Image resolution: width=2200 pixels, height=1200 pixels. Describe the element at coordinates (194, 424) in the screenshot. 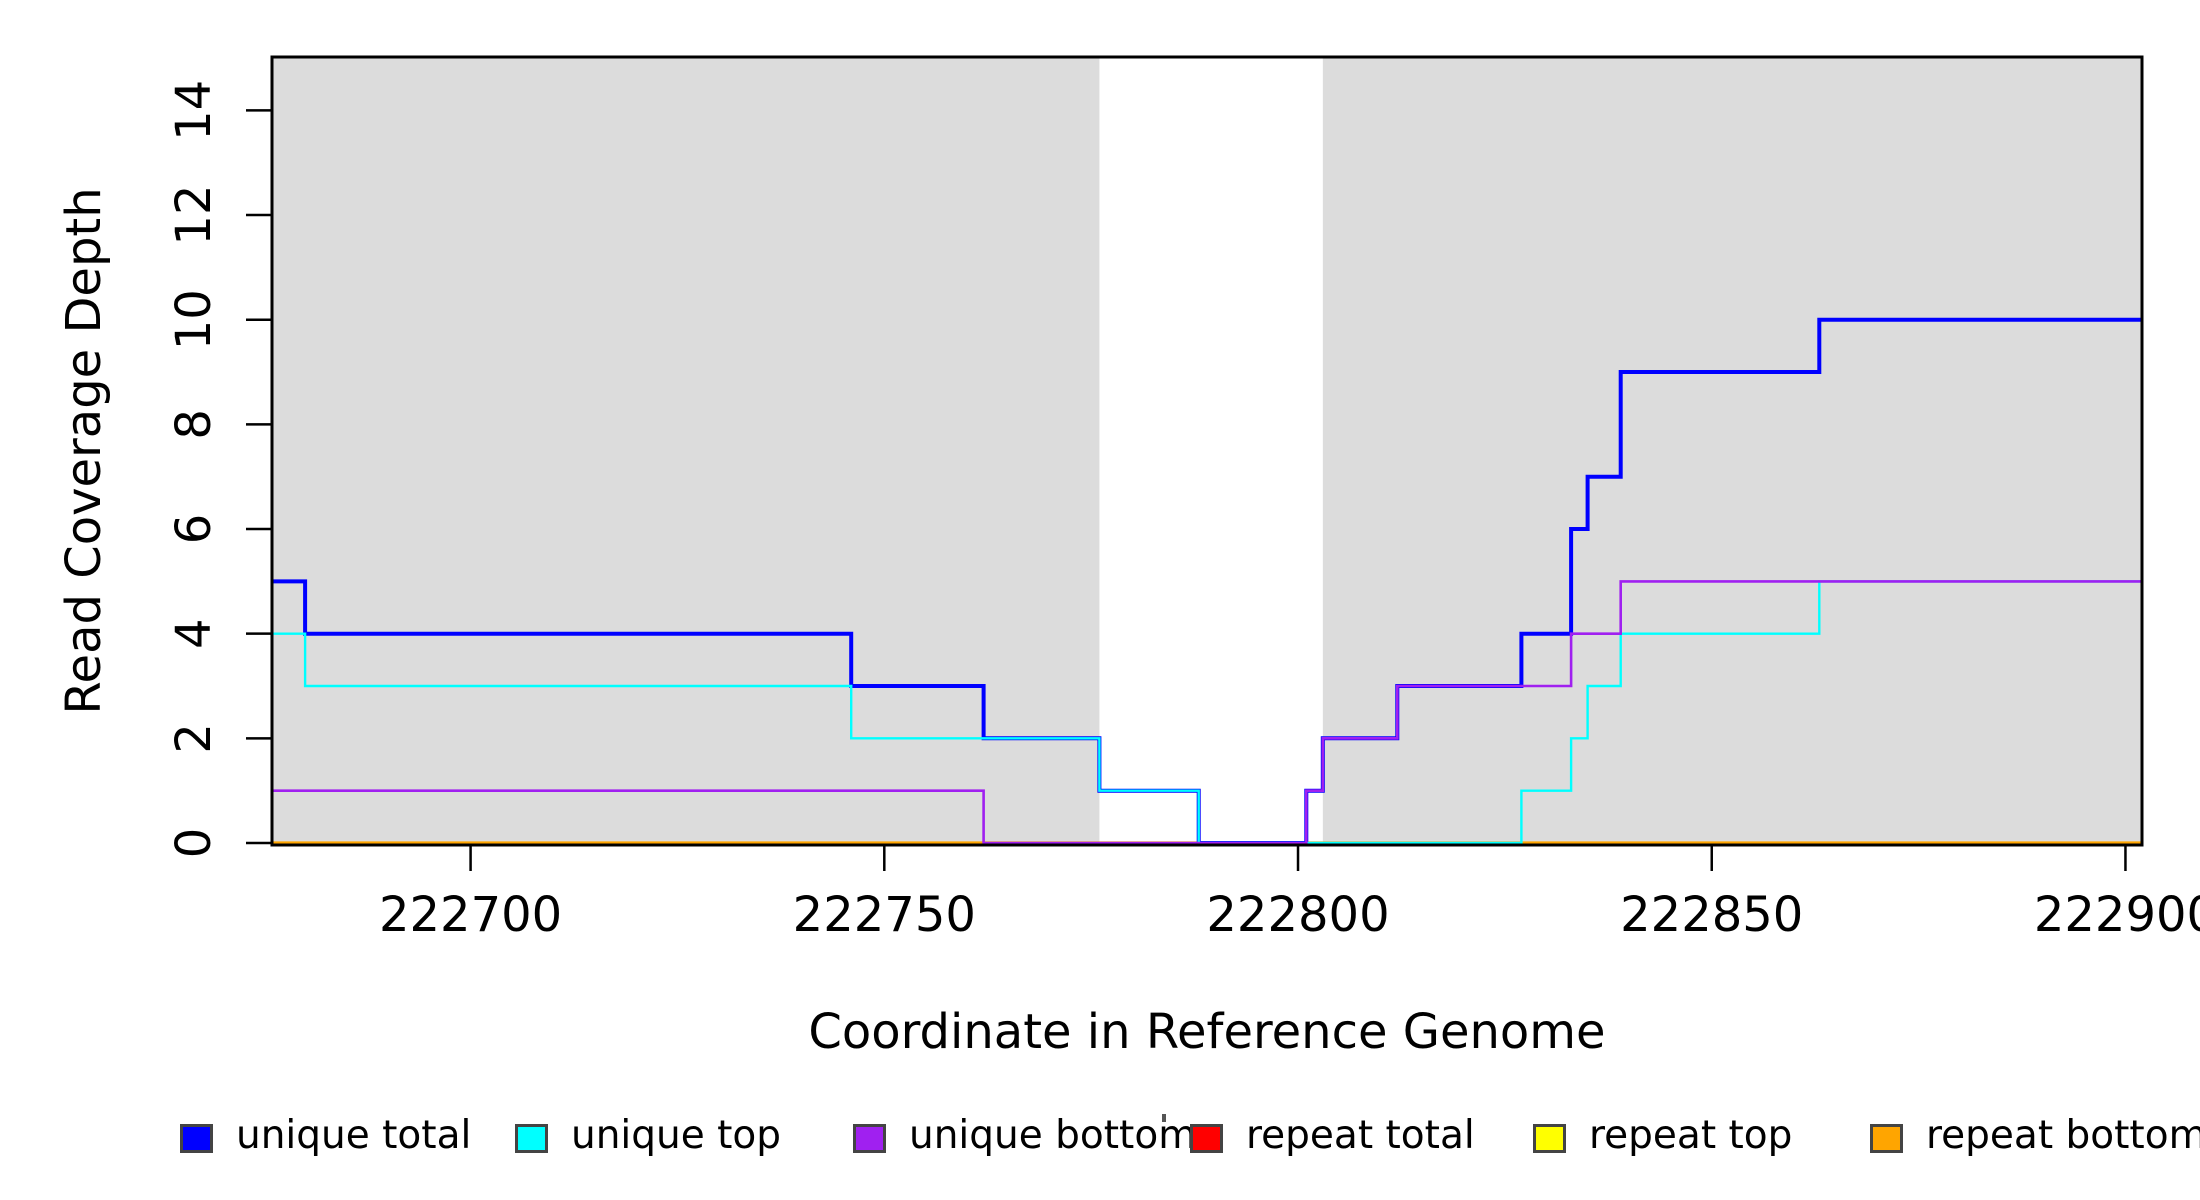

I see `y-tick-label: 8` at that location.